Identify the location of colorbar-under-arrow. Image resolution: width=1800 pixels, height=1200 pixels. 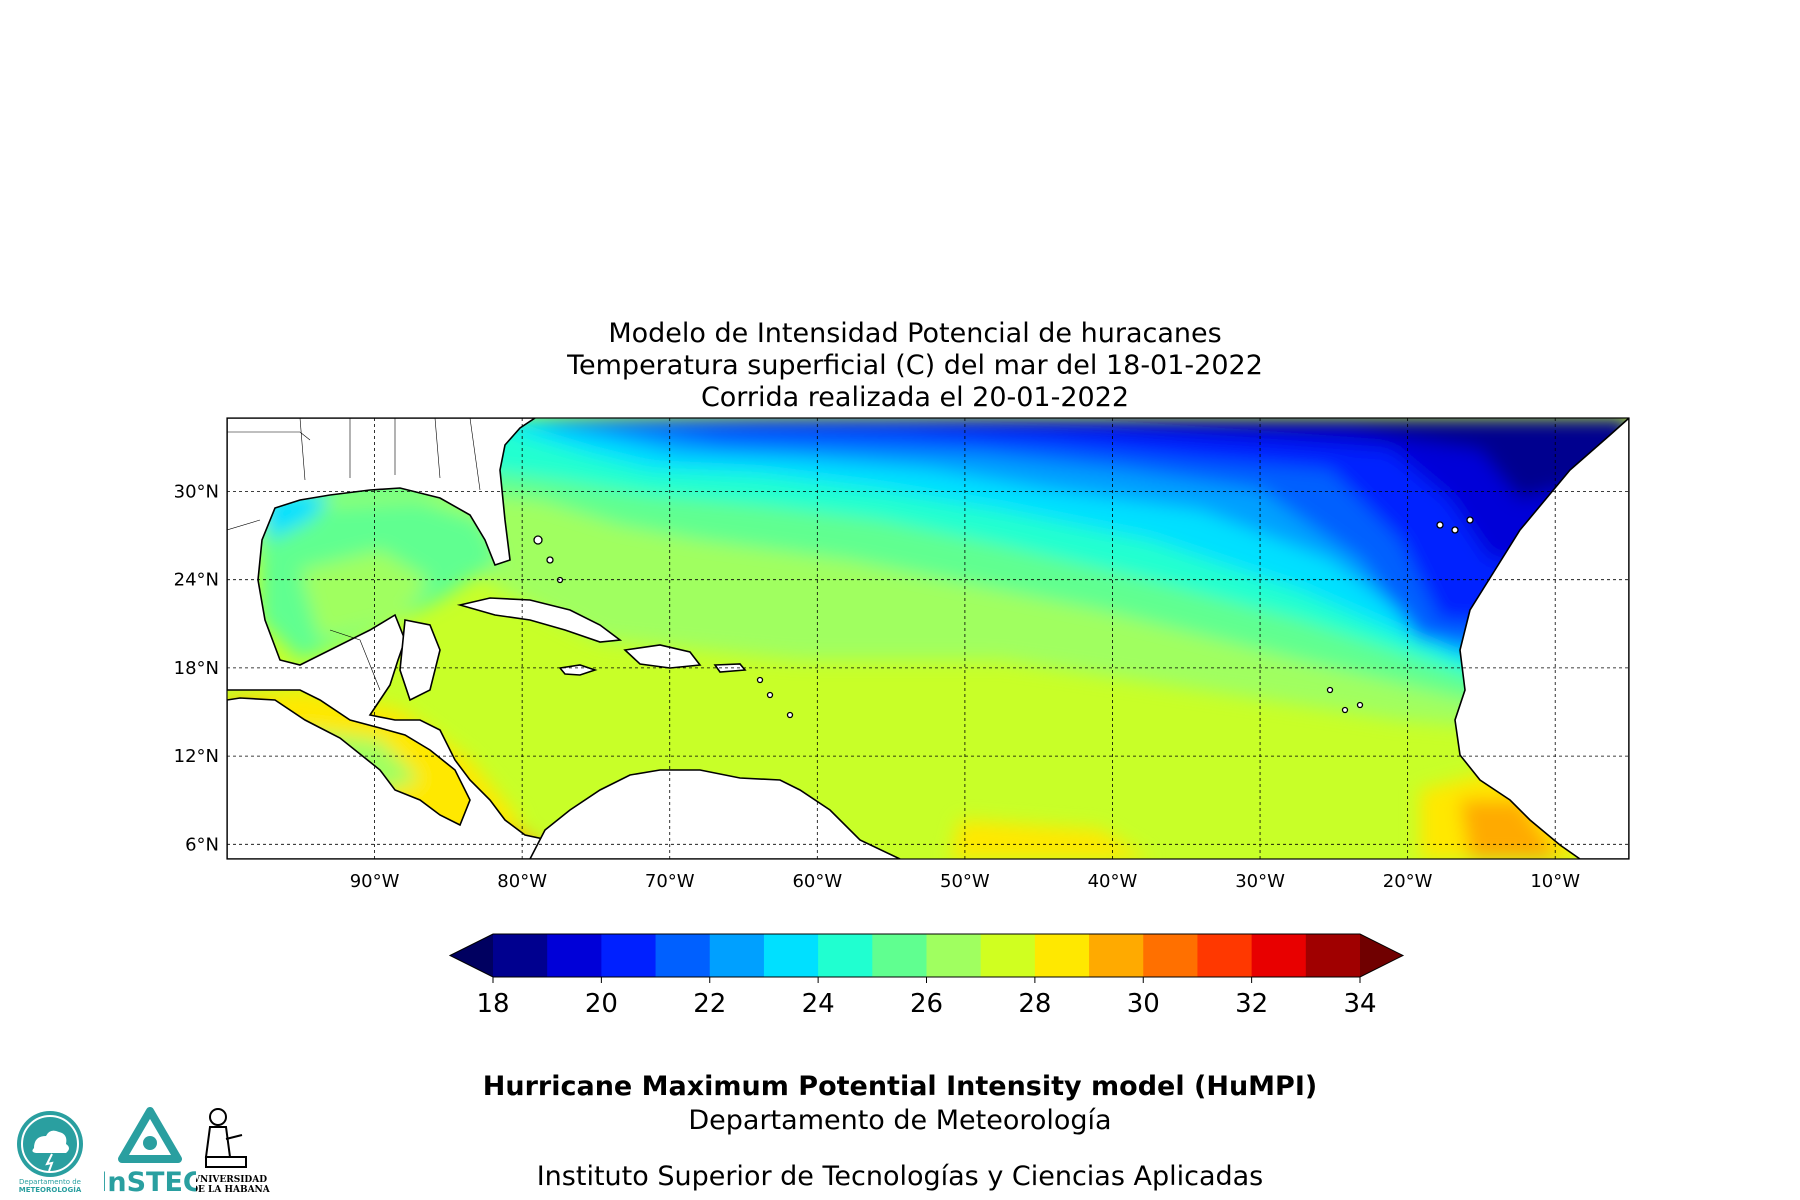
(471, 955).